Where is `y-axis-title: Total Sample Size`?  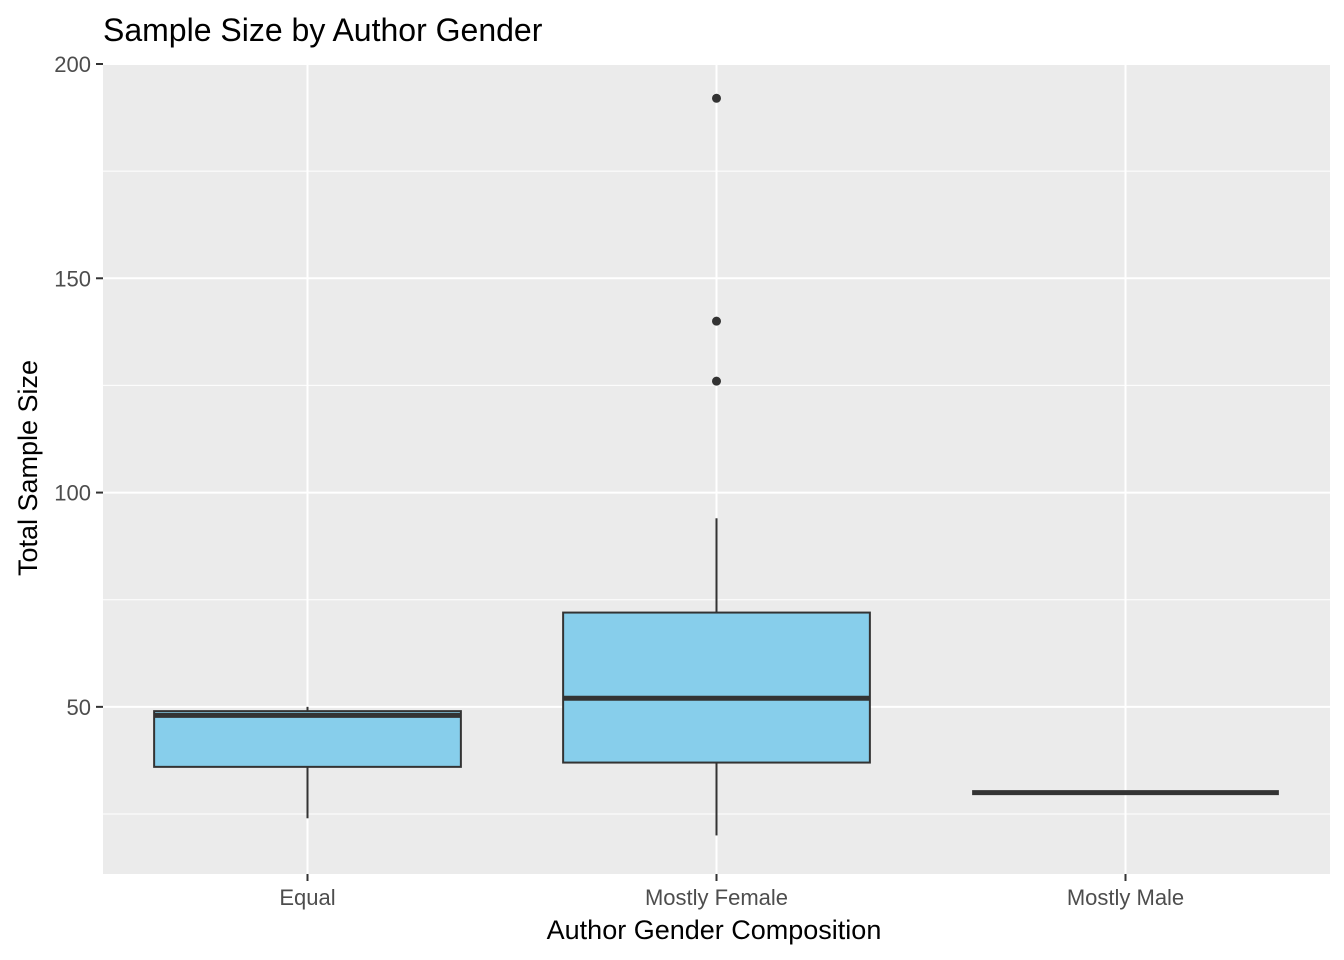 y-axis-title: Total Sample Size is located at coordinates (28, 468).